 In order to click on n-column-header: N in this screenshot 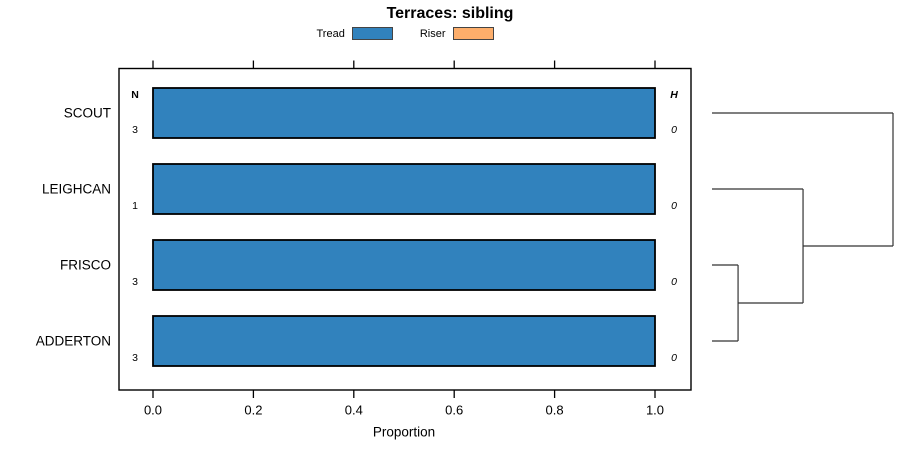, I will do `click(135, 95)`.